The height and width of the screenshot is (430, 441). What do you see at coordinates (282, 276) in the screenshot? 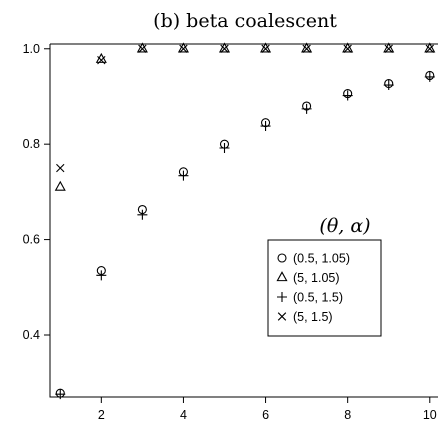
I see `legend-marker-triangle` at bounding box center [282, 276].